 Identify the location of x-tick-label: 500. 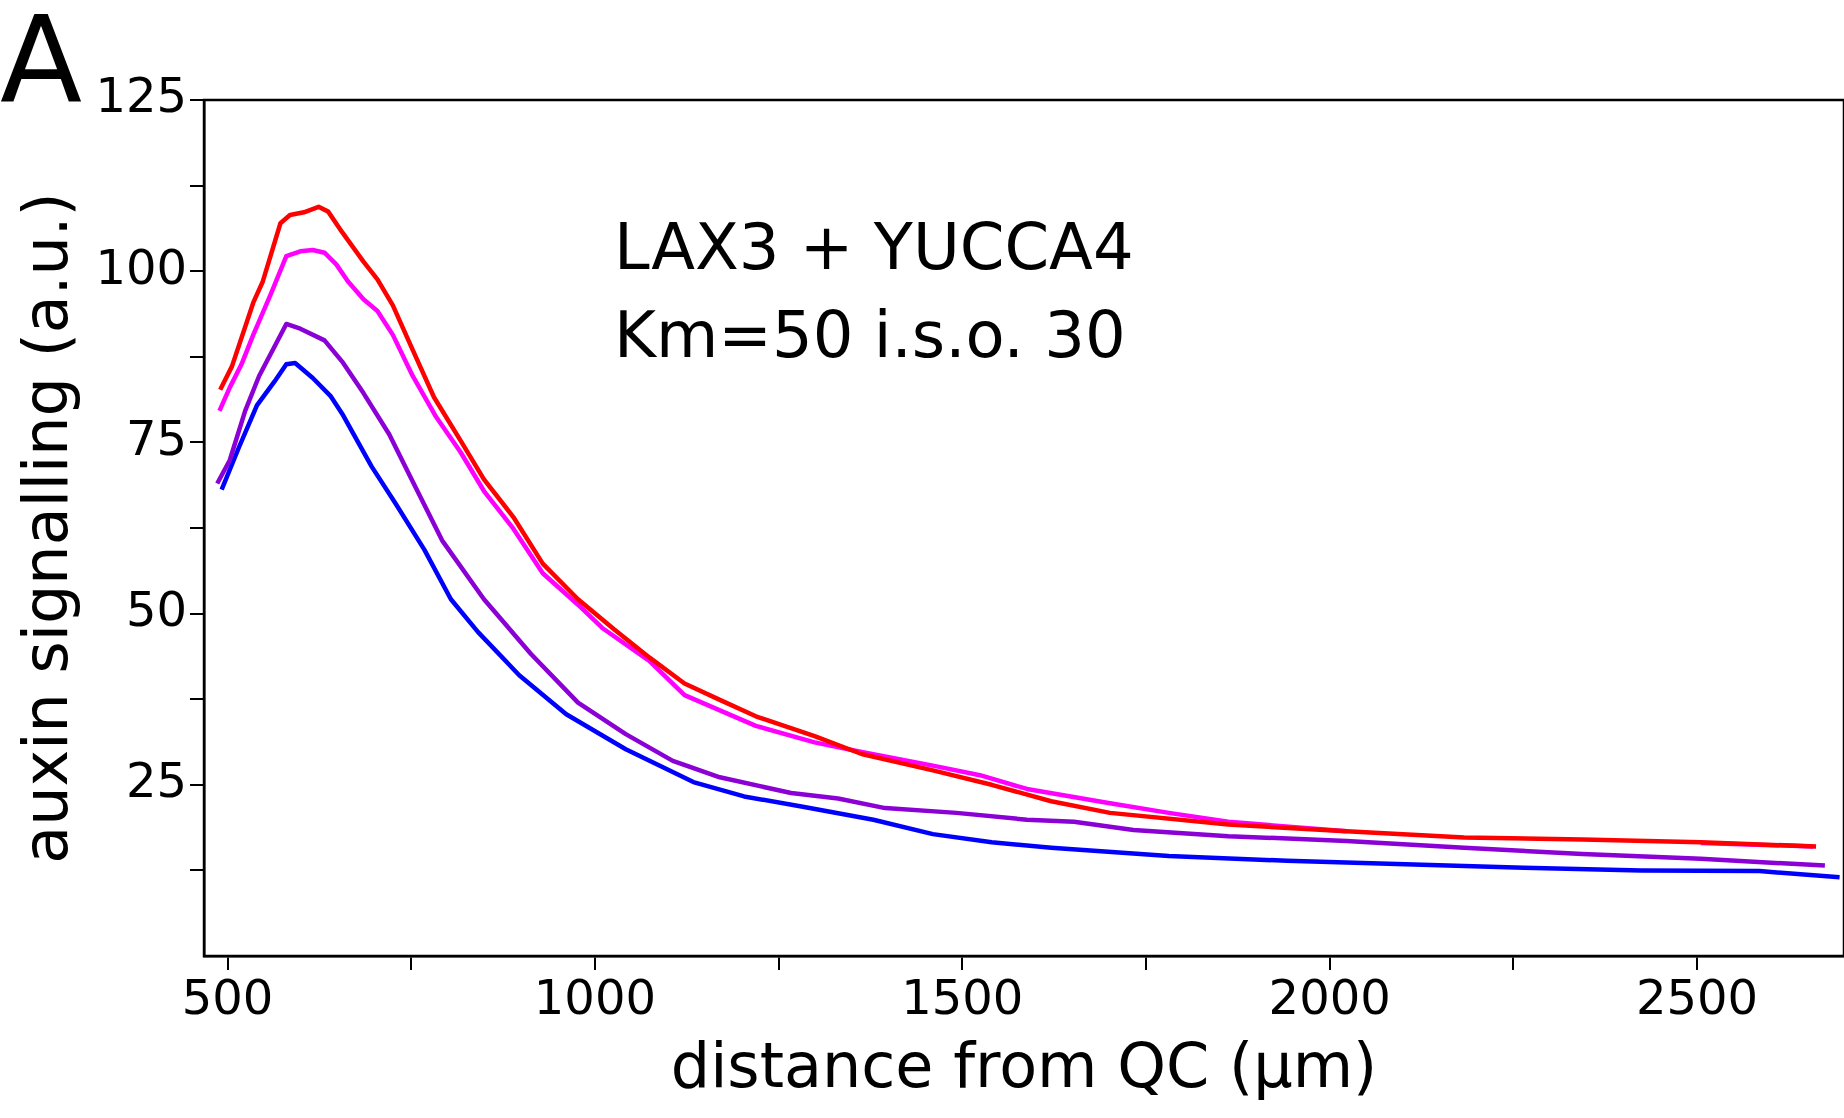
(227, 997).